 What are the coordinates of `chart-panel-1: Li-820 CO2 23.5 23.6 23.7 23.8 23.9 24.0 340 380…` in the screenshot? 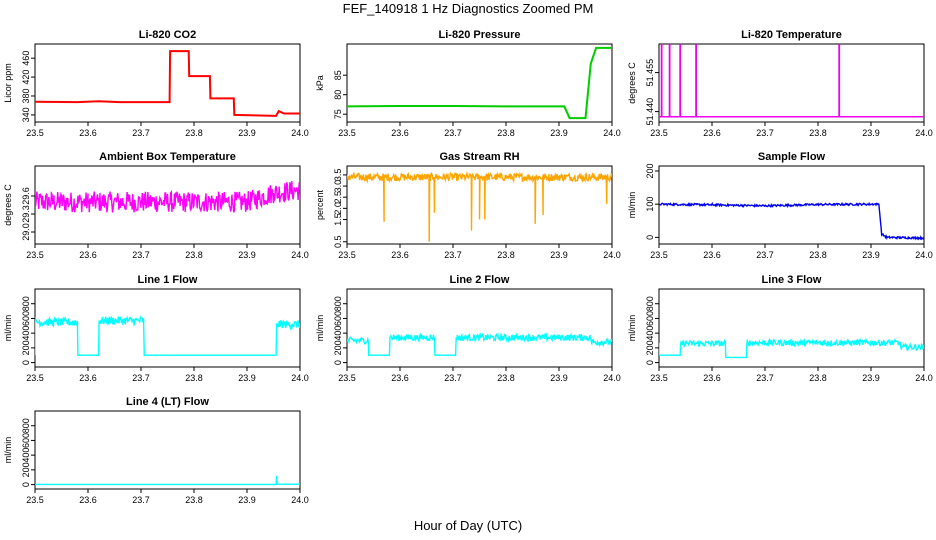 It's located at (156, 83).